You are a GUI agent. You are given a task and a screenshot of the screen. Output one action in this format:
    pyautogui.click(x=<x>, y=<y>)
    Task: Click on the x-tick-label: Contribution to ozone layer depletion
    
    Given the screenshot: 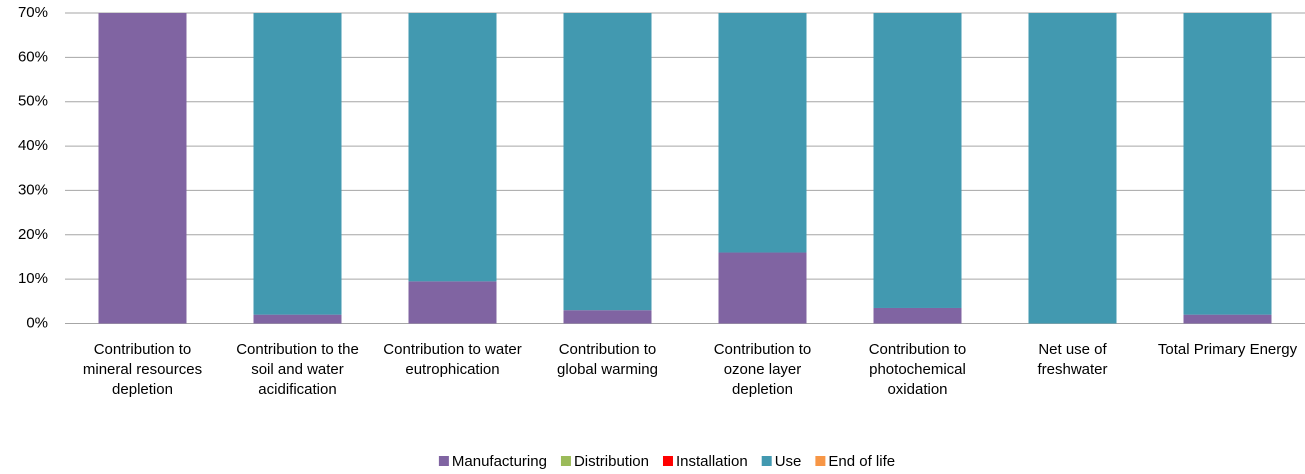 What is the action you would take?
    pyautogui.click(x=763, y=369)
    